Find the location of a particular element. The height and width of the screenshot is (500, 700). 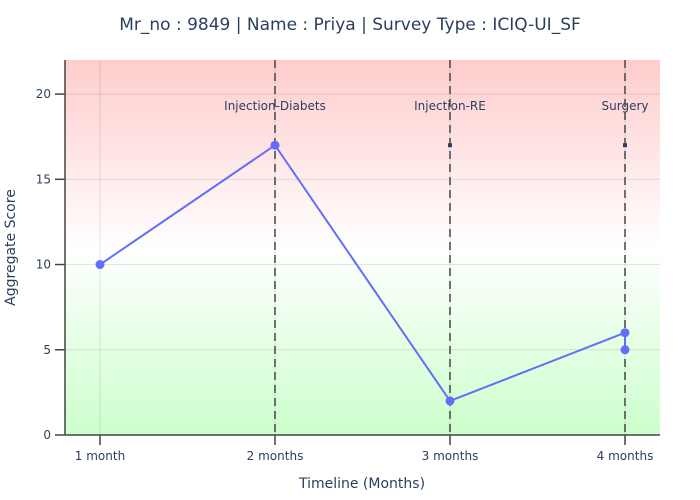

y-axis-title: Aggregate Score is located at coordinates (11, 247).